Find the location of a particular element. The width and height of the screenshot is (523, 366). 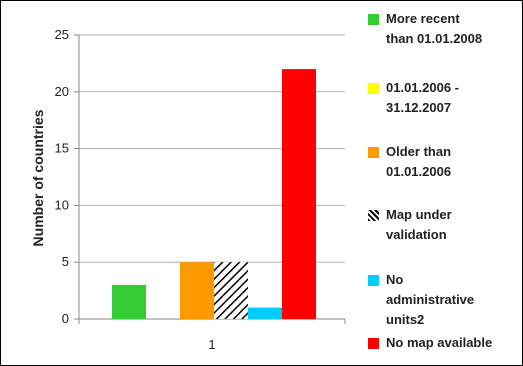

legend-swatch-yellow is located at coordinates (373, 88).